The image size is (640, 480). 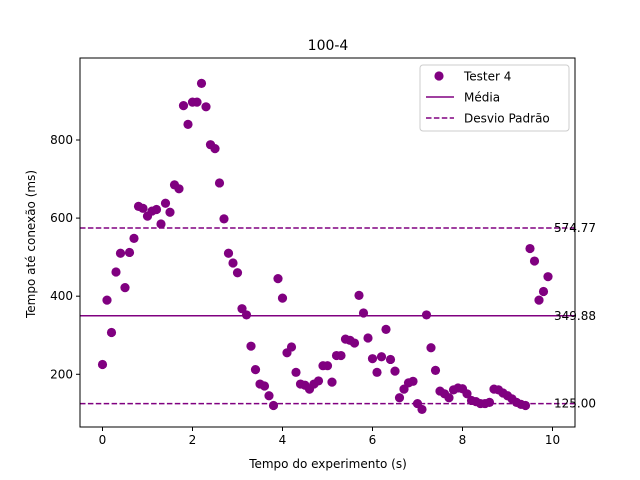 I want to click on legend-box, so click(x=494, y=98).